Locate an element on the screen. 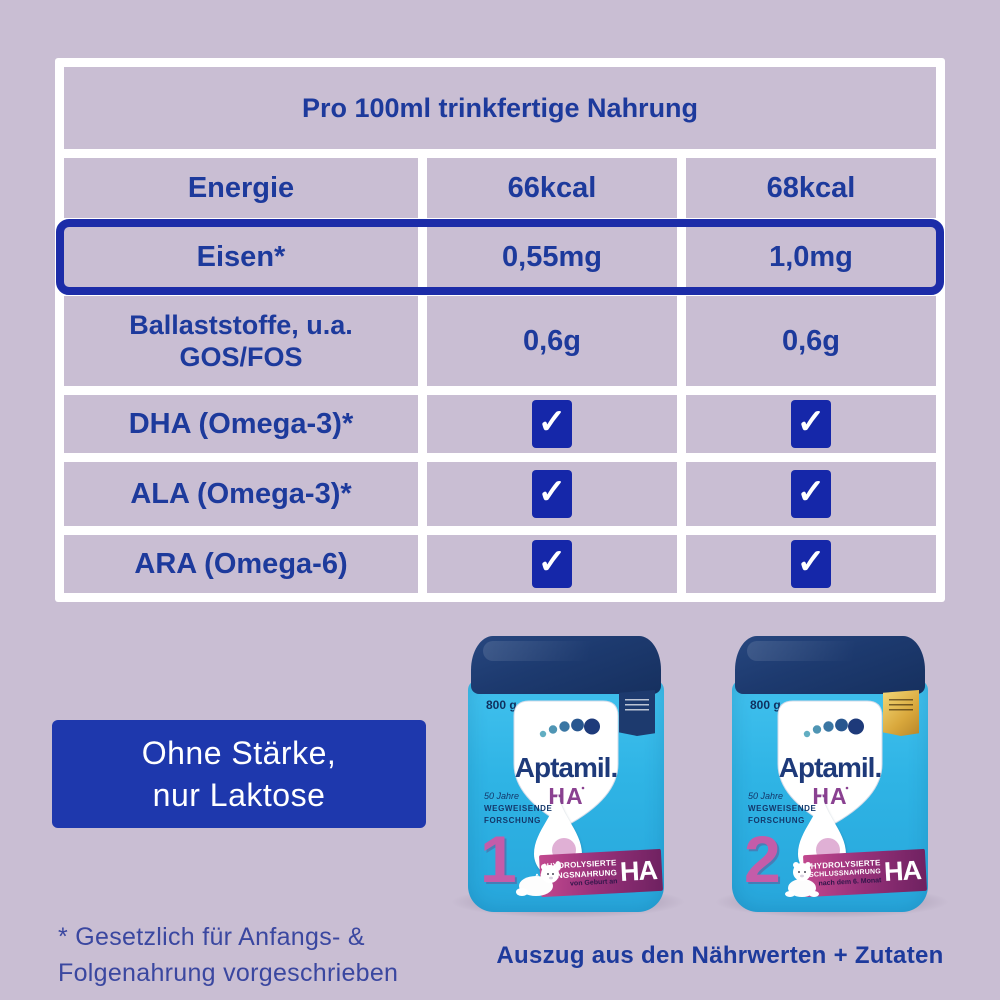  table-row-ala: ALA (Omega-3)* ✓ ✓ is located at coordinates (500, 494).